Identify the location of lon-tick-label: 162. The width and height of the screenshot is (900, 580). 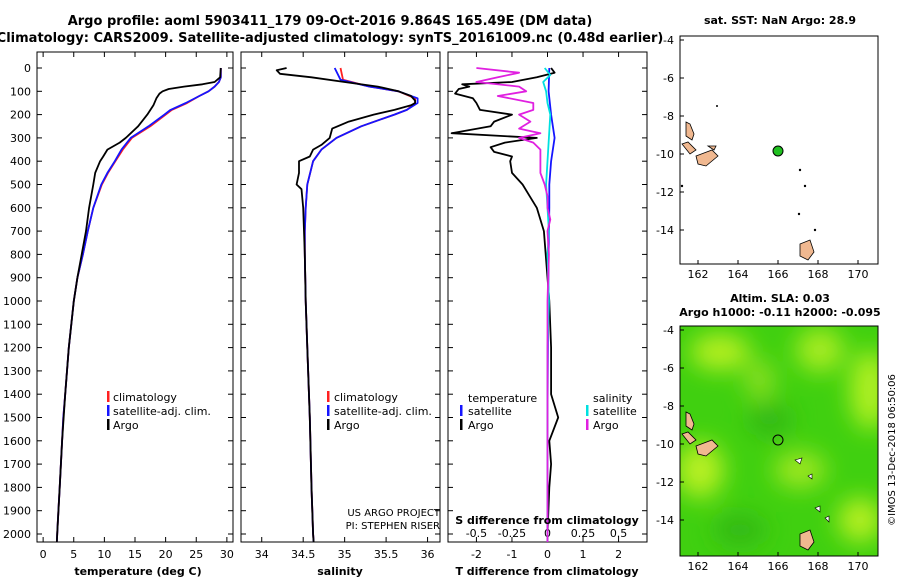
(698, 566).